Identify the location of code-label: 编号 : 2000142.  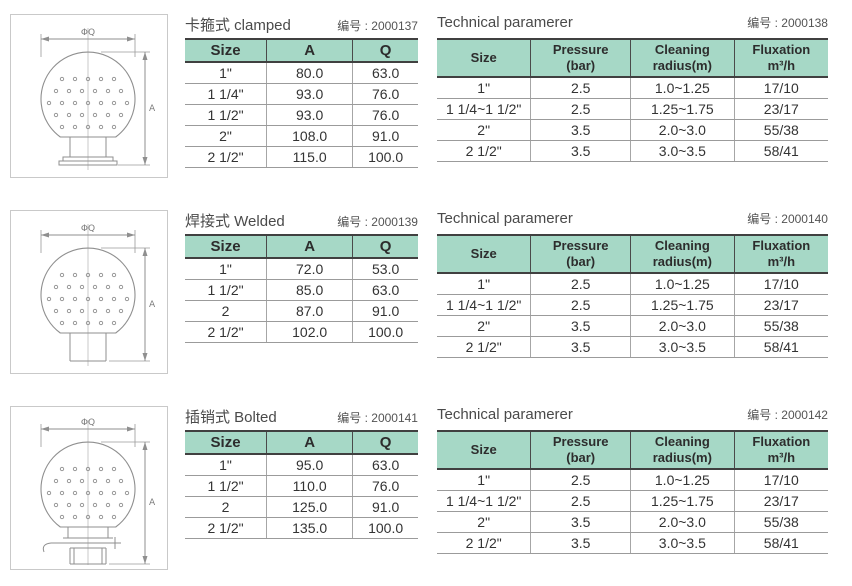
(787, 415).